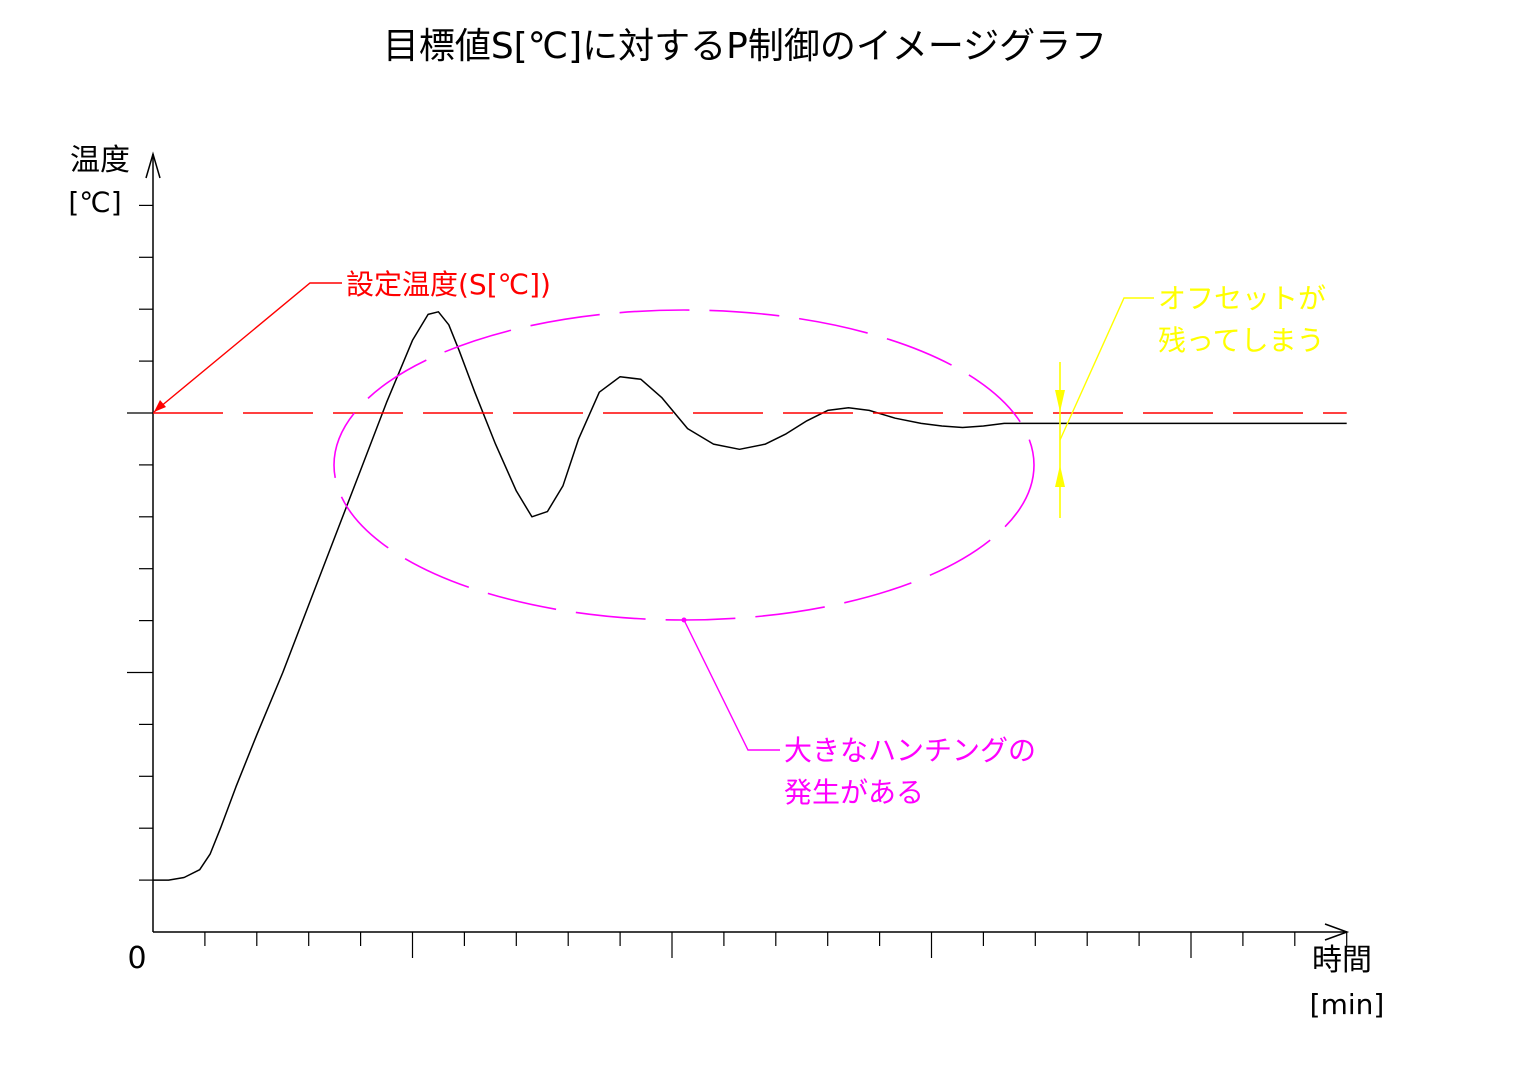 Image resolution: width=1536 pixels, height=1085 pixels. What do you see at coordinates (160, 406) in the screenshot?
I see `setpoint-arrowhead` at bounding box center [160, 406].